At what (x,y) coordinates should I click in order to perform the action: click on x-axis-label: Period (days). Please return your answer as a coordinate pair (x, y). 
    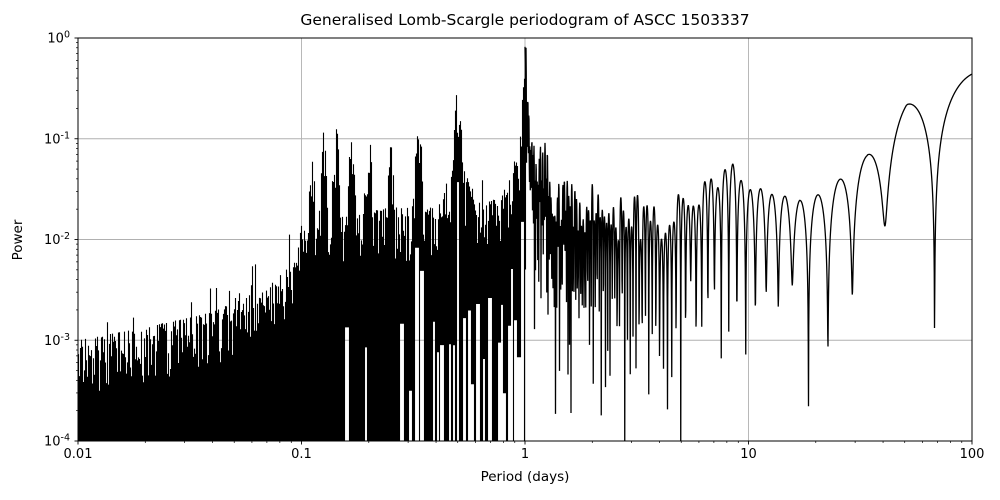
    Looking at the image, I should click on (525, 477).